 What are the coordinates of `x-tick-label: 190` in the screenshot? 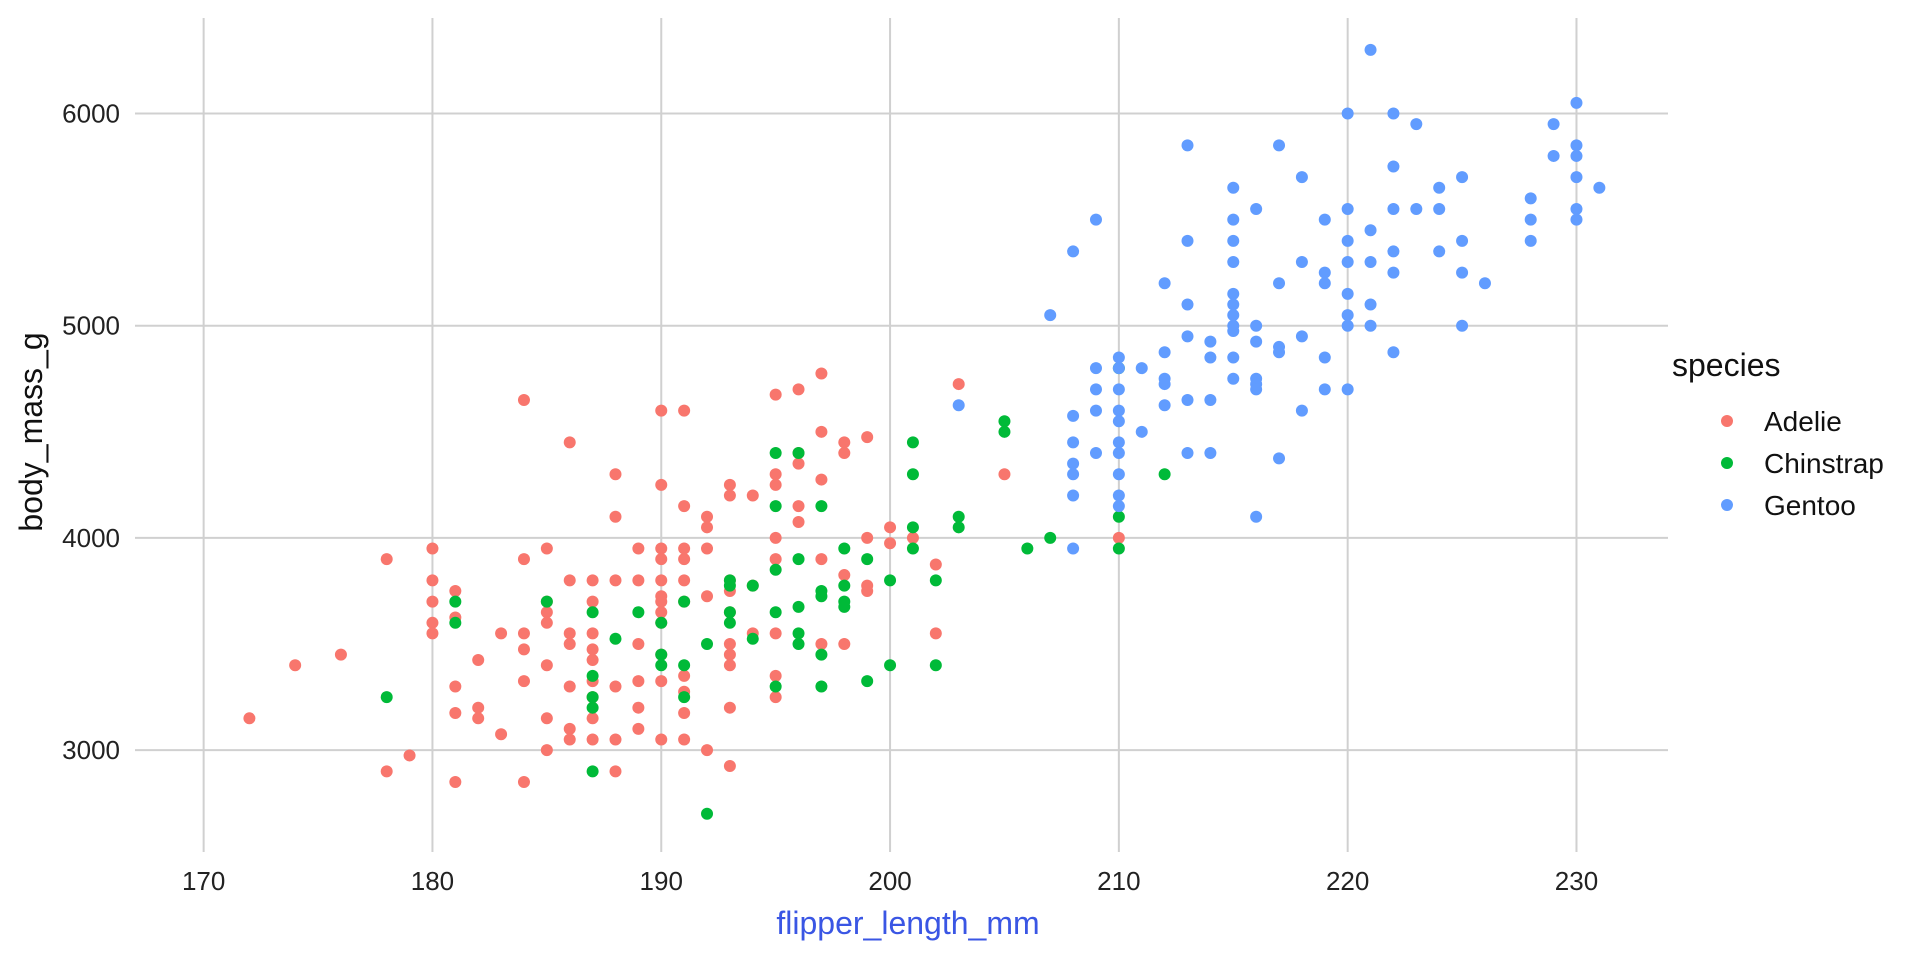 It's located at (661, 881).